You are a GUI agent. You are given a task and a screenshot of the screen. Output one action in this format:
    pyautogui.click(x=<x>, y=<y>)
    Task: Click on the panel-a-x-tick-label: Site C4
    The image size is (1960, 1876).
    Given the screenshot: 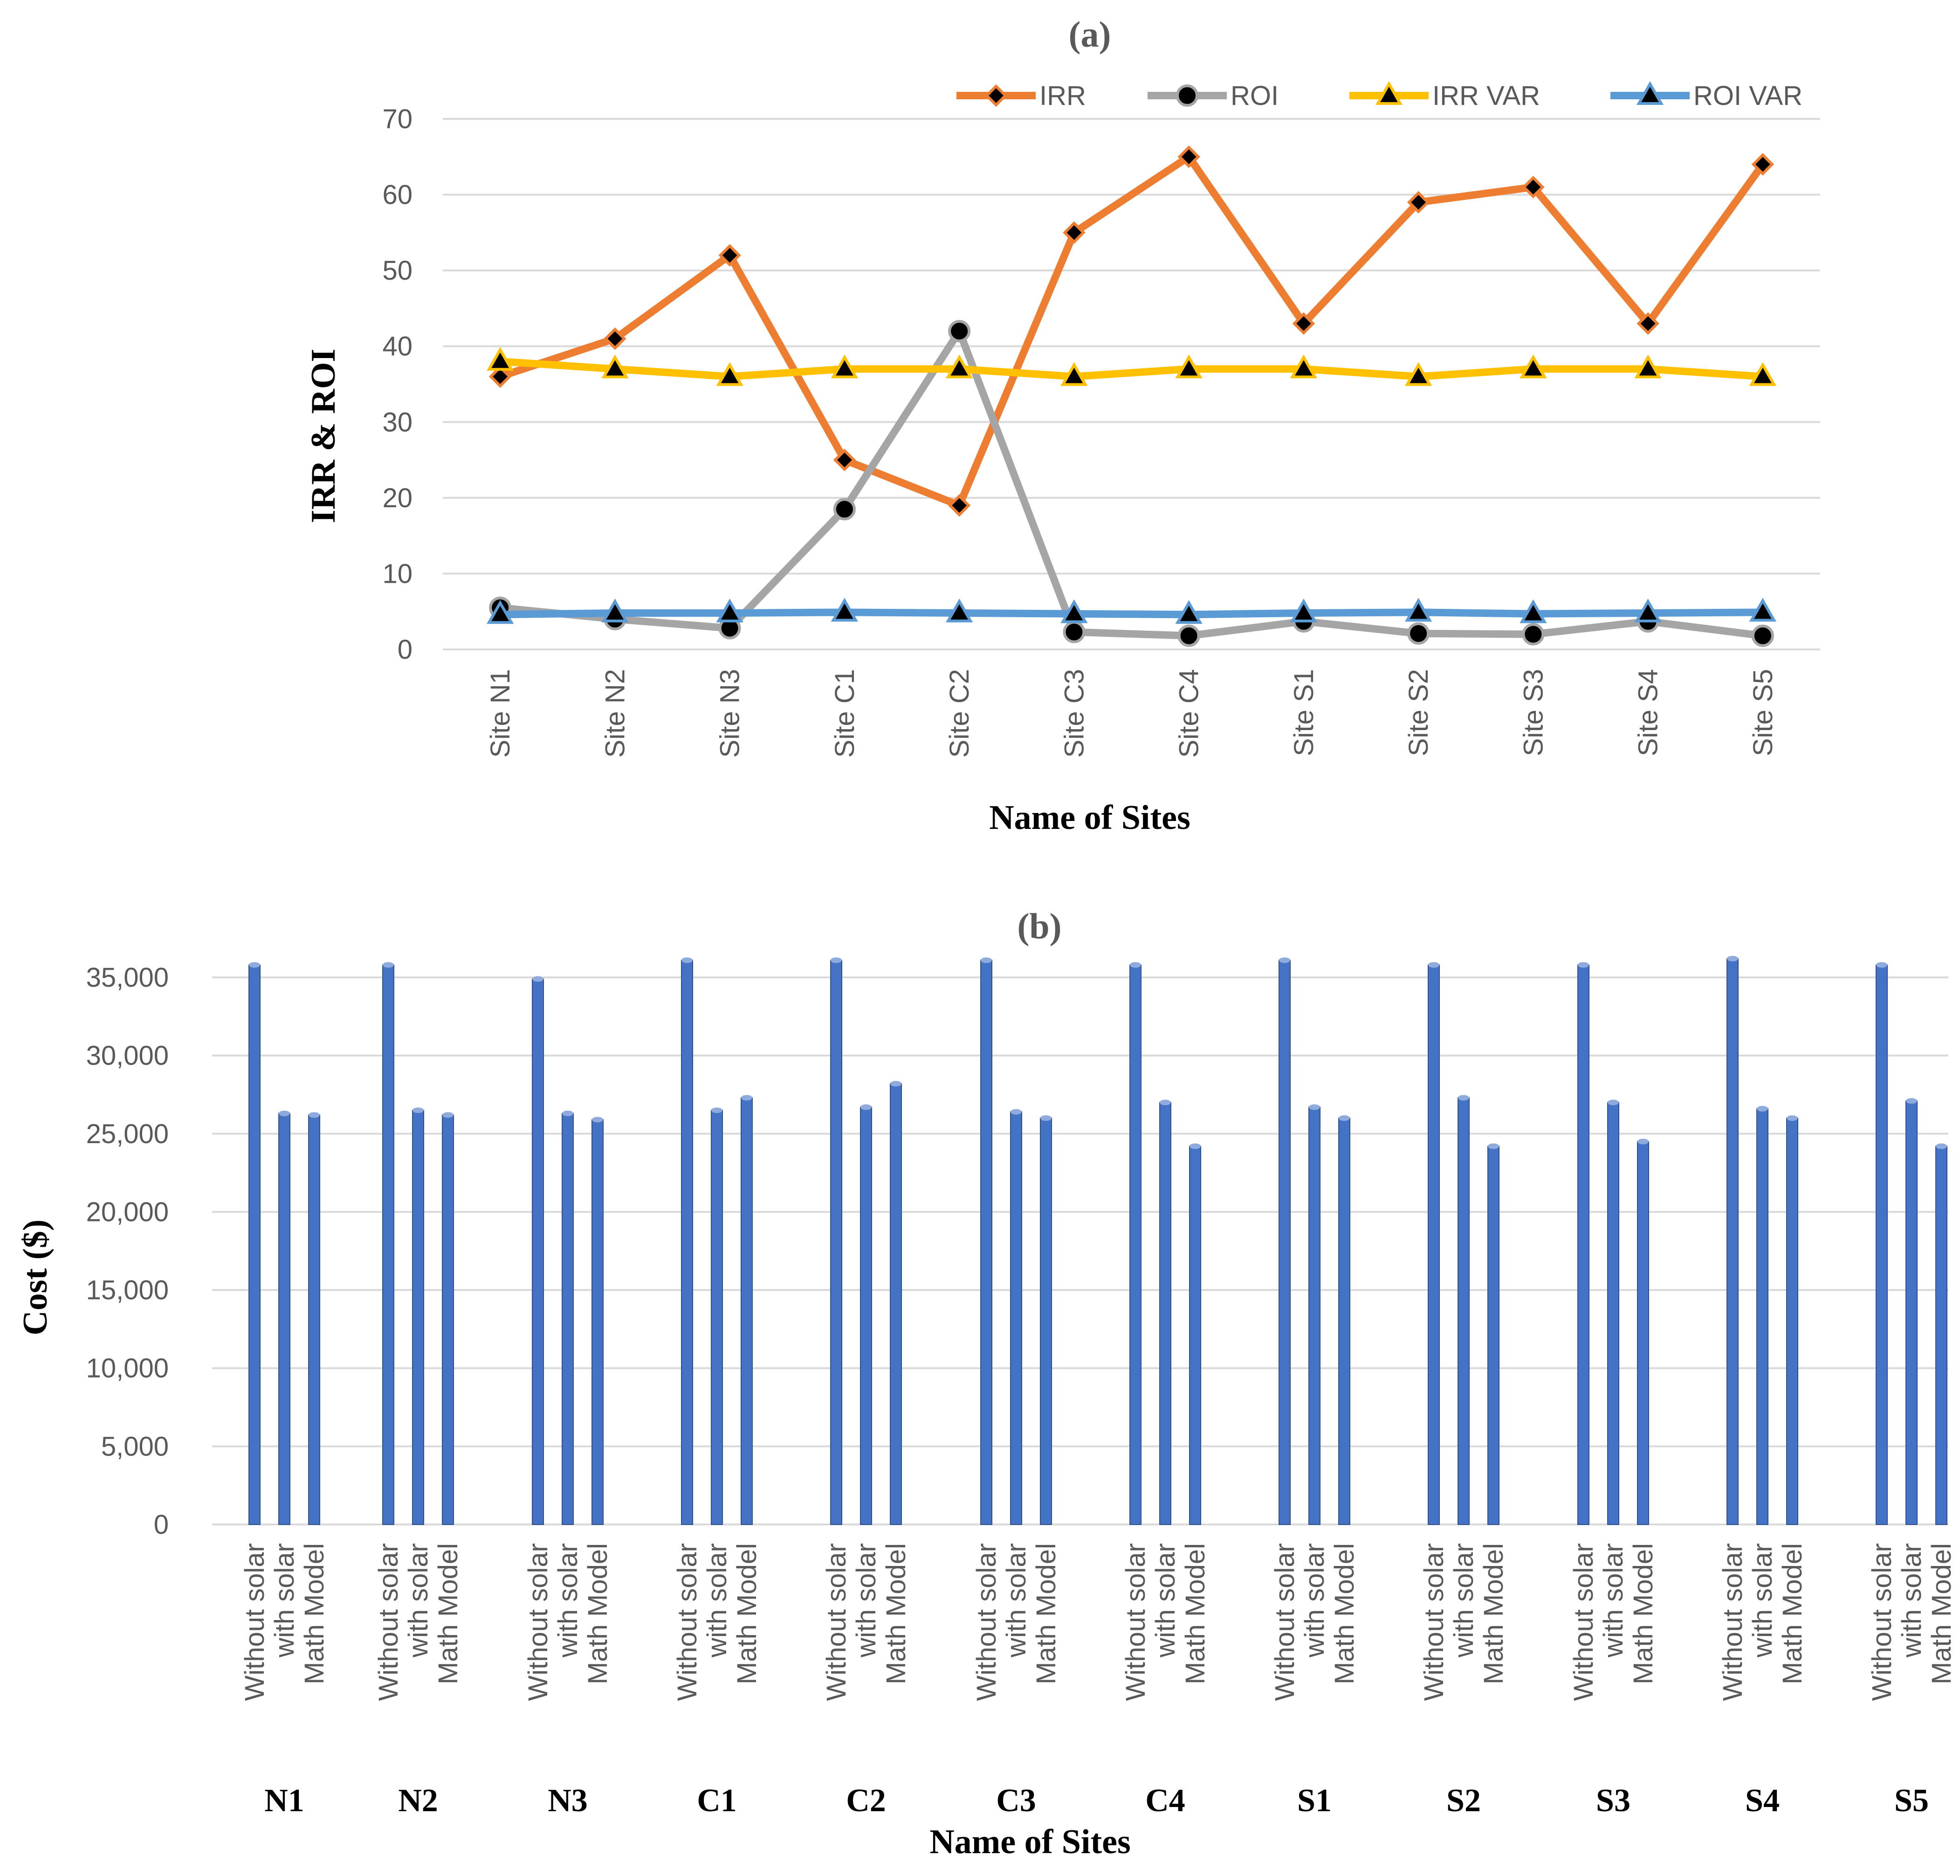 What is the action you would take?
    pyautogui.click(x=1189, y=714)
    